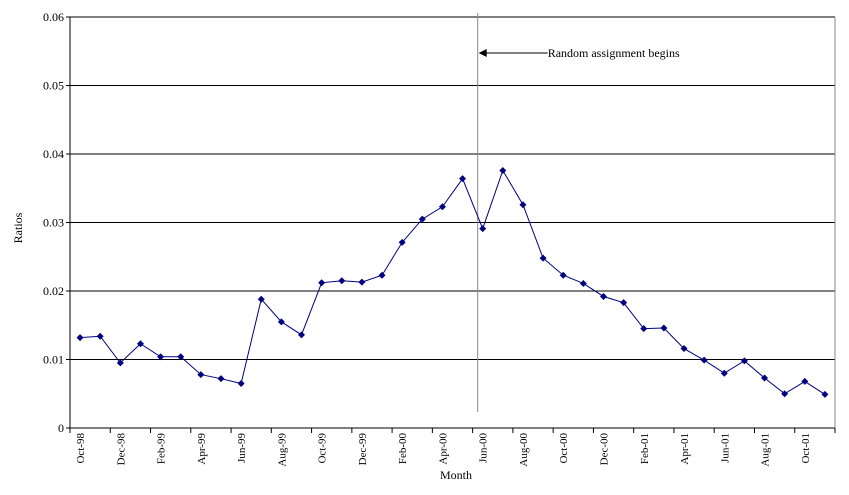 The height and width of the screenshot is (495, 849). I want to click on x-tick-label: Jun-00, so click(484, 448).